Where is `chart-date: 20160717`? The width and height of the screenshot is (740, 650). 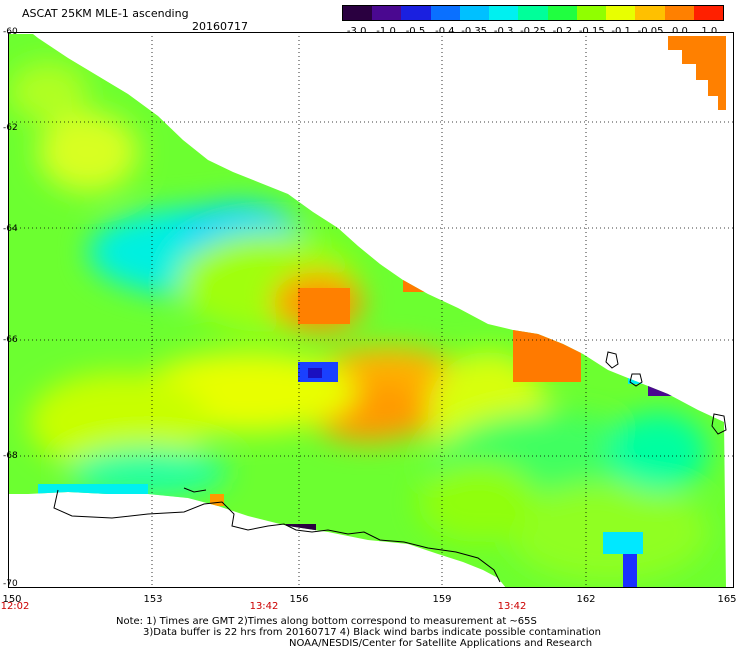 chart-date: 20160717 is located at coordinates (220, 26).